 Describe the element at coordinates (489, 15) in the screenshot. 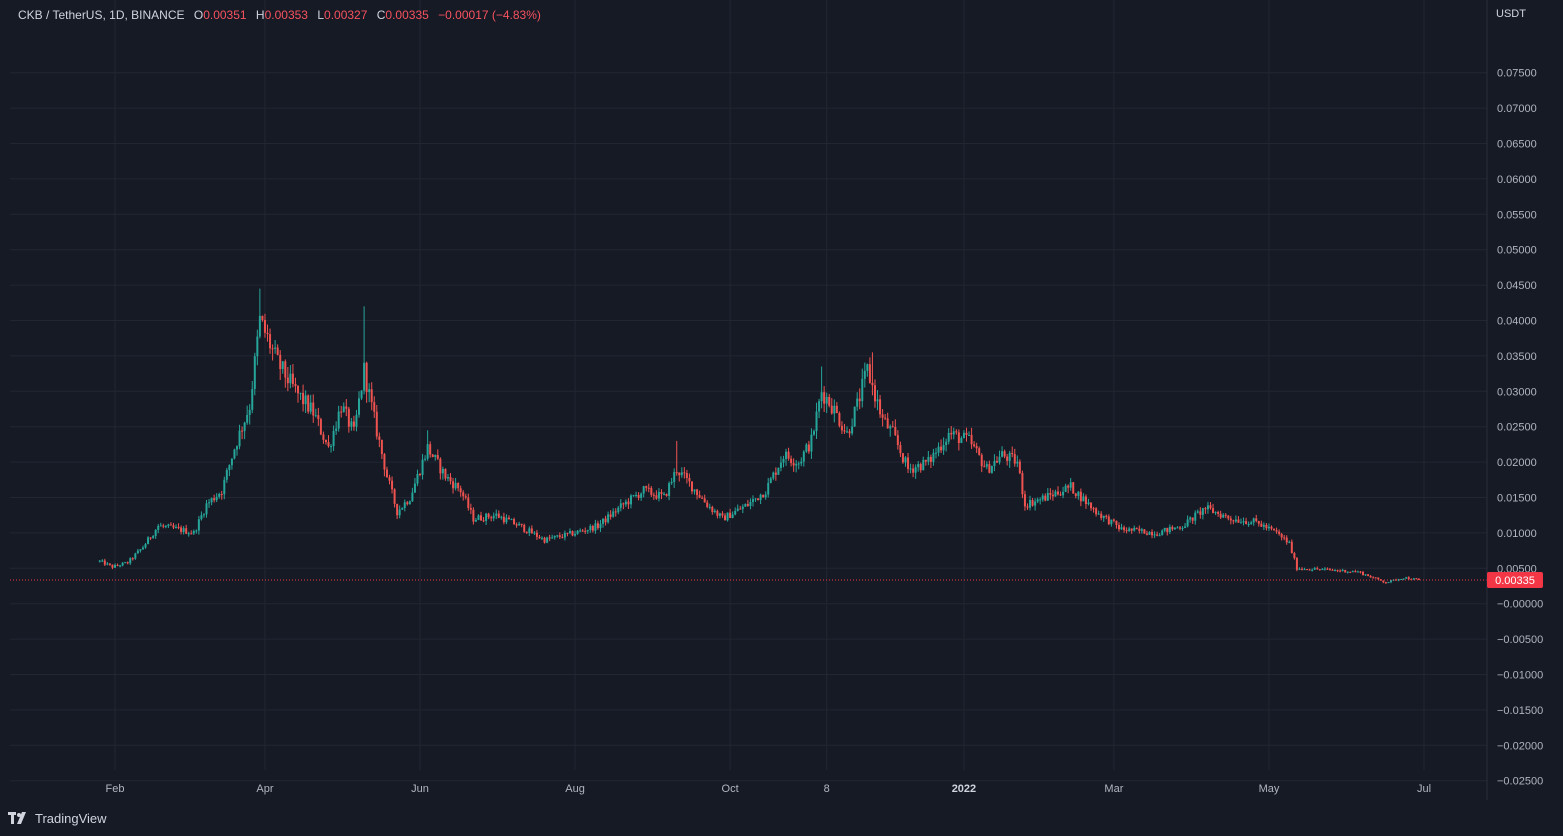

I see `change-value: −0.00017 (−4.83%)` at that location.